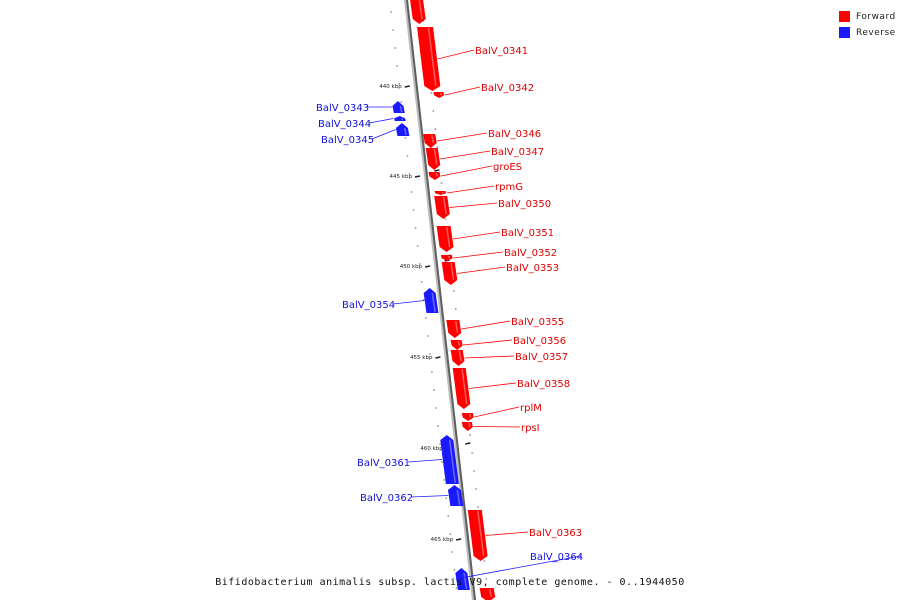 Image resolution: width=900 pixels, height=600 pixels. What do you see at coordinates (531, 408) in the screenshot?
I see `gene-label: rplM` at bounding box center [531, 408].